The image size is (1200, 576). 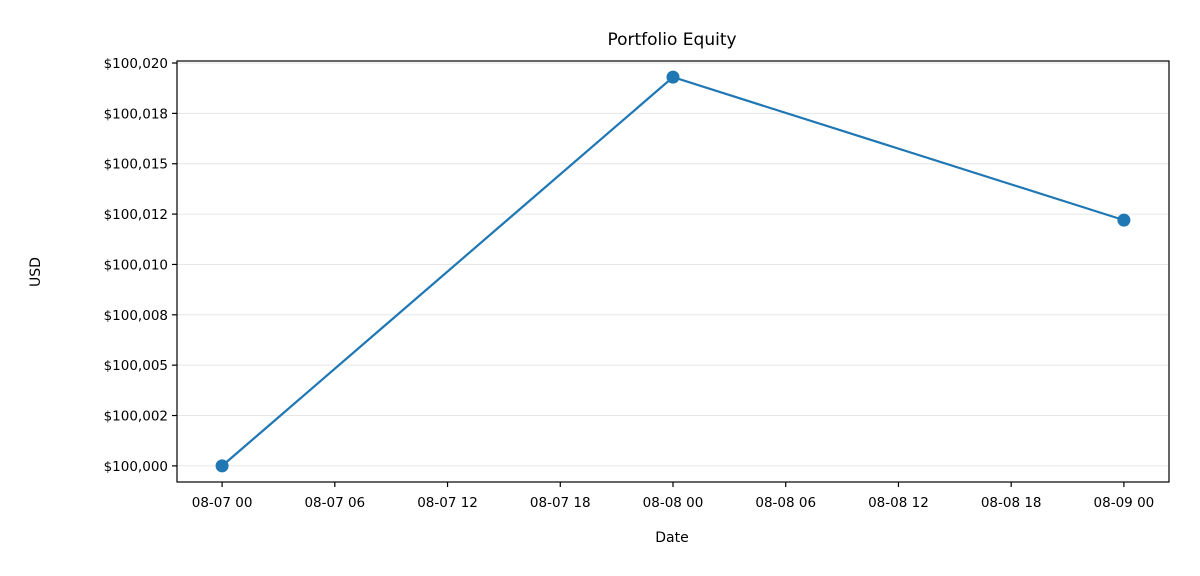 What do you see at coordinates (671, 40) in the screenshot?
I see `chart-title: Portfolio Equity` at bounding box center [671, 40].